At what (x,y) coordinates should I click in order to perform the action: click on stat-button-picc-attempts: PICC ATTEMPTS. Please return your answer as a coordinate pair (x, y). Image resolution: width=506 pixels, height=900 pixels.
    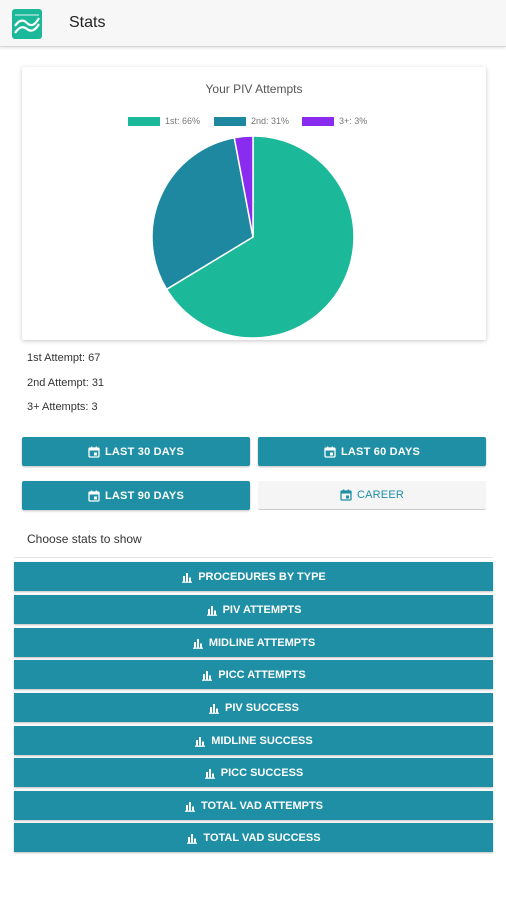
    Looking at the image, I should click on (253, 674).